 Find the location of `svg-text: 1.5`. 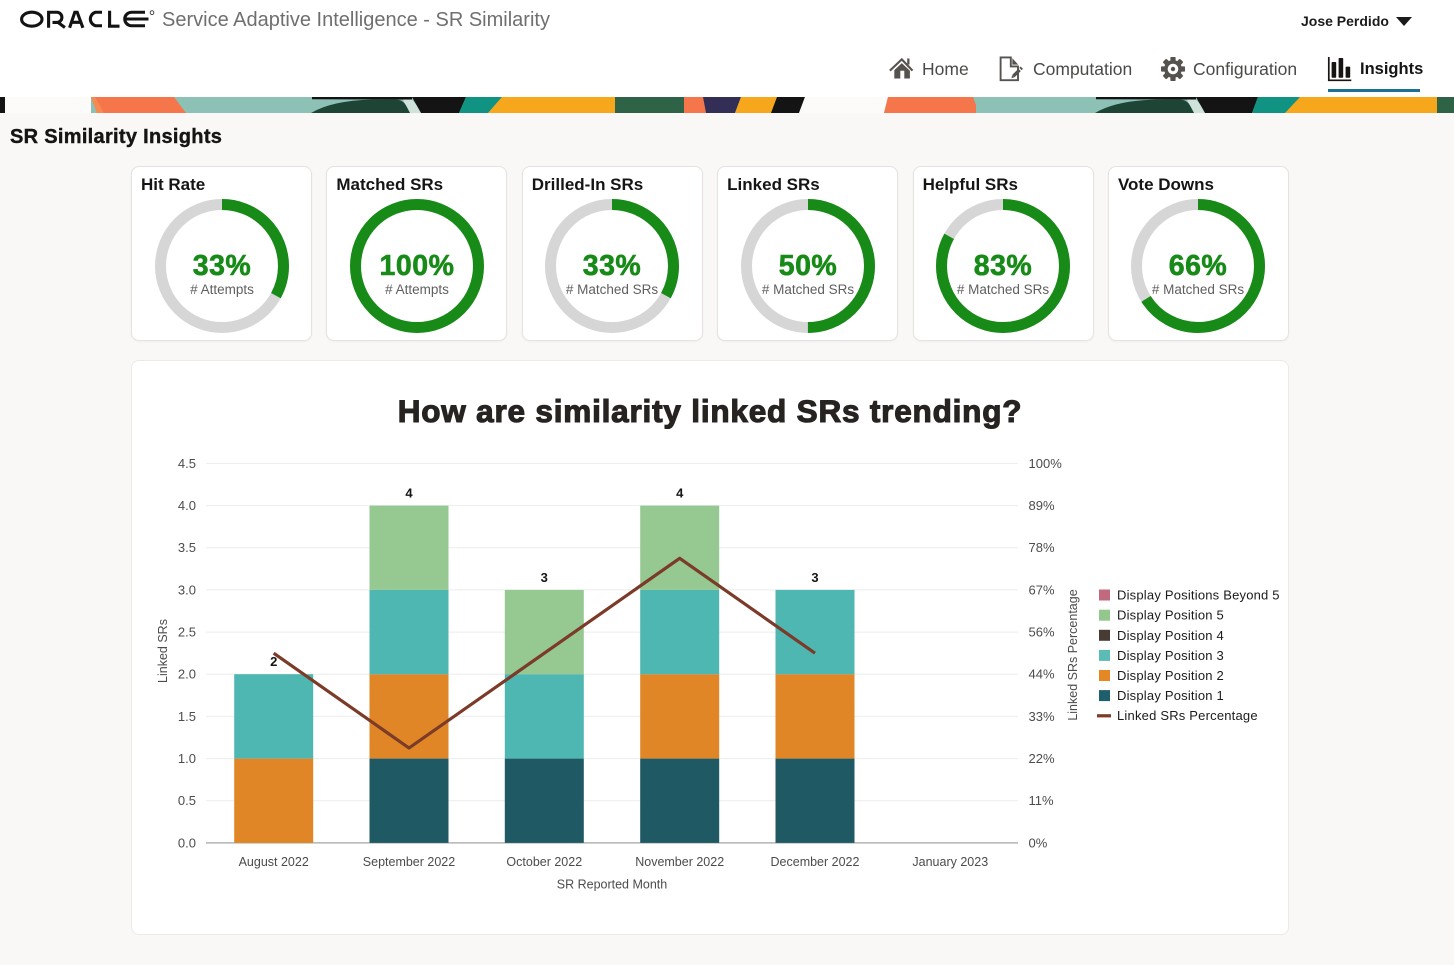

svg-text: 1.5 is located at coordinates (187, 716).